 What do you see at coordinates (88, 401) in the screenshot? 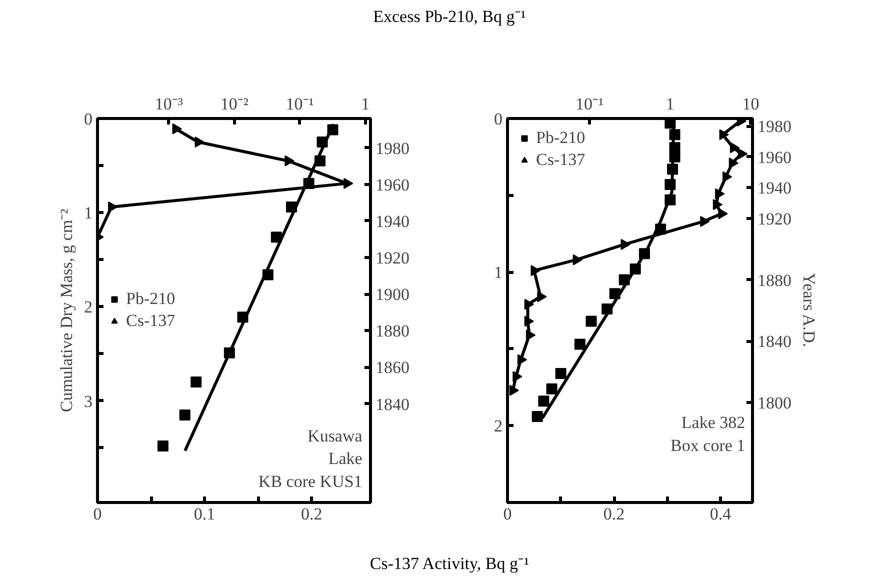
I see `y-tick-label: 3` at bounding box center [88, 401].